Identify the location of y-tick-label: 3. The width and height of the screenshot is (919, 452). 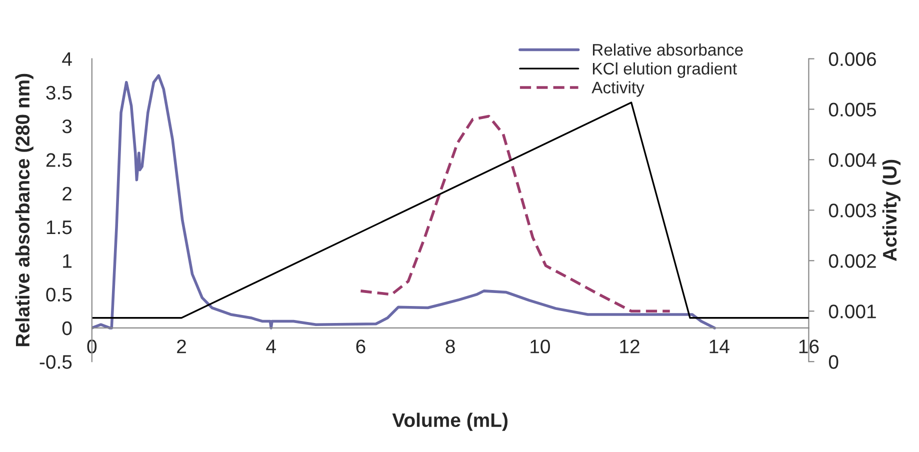
(67, 127).